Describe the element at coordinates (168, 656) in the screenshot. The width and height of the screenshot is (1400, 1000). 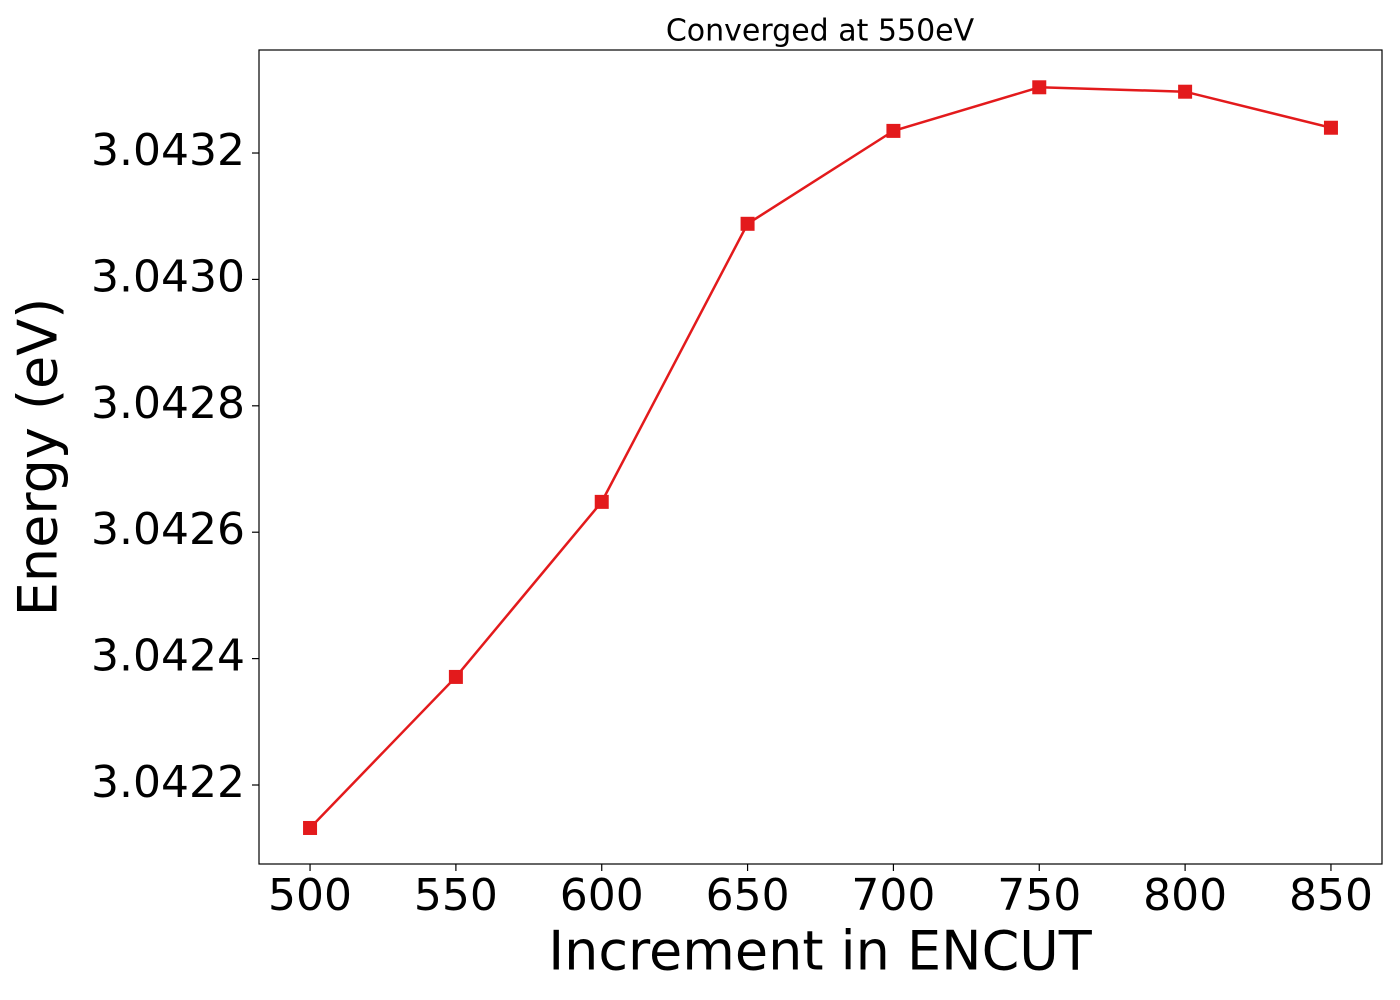
I see `y-tick-label: 3.0424` at that location.